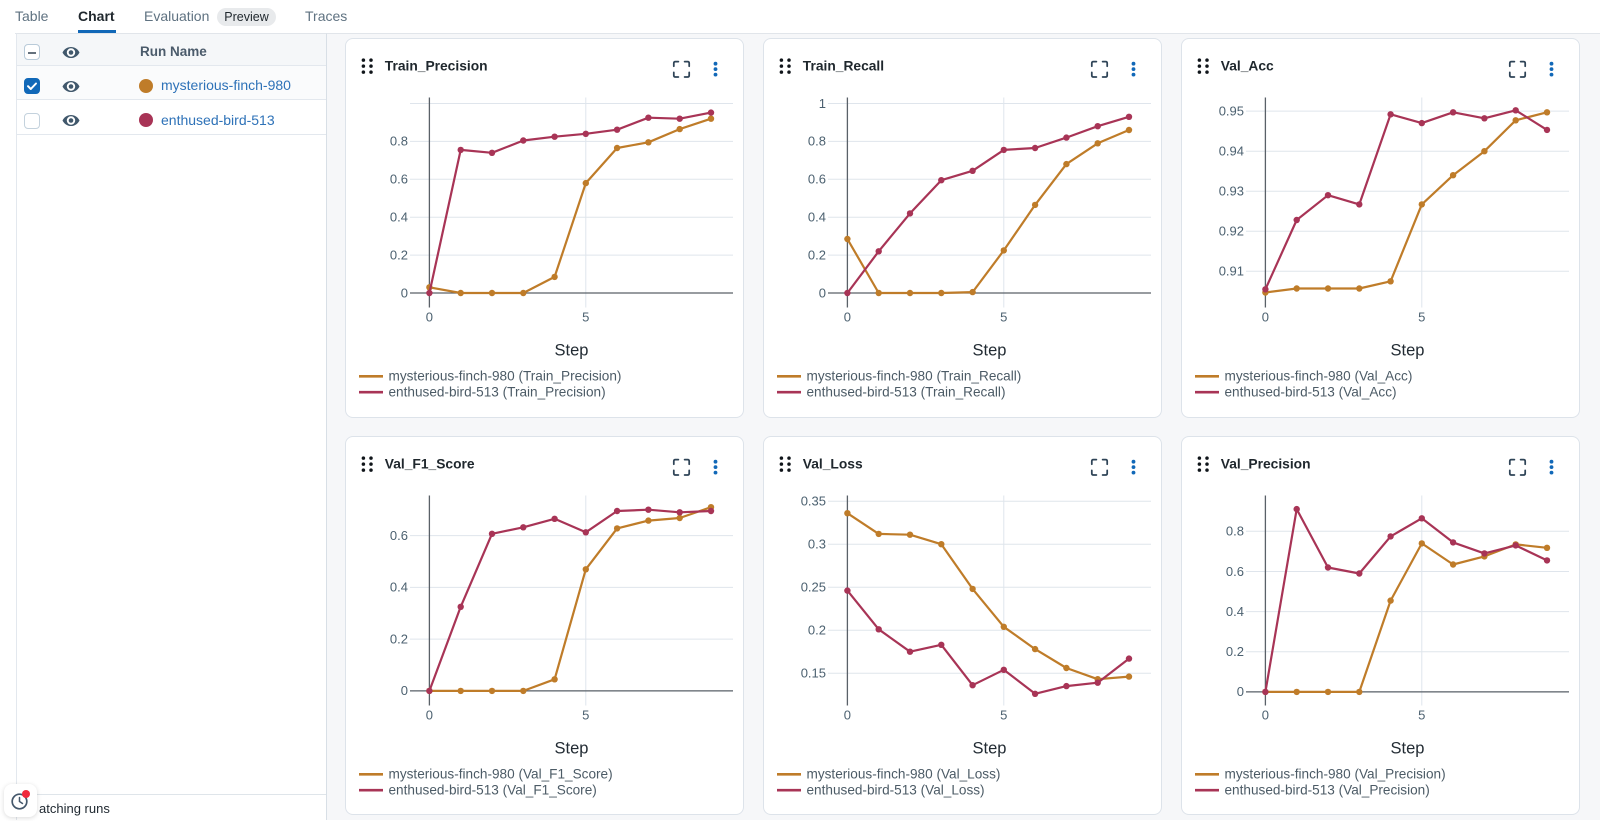 The width and height of the screenshot is (1600, 821). Describe the element at coordinates (843, 66) in the screenshot. I see `svg-text: Train_Recall` at that location.